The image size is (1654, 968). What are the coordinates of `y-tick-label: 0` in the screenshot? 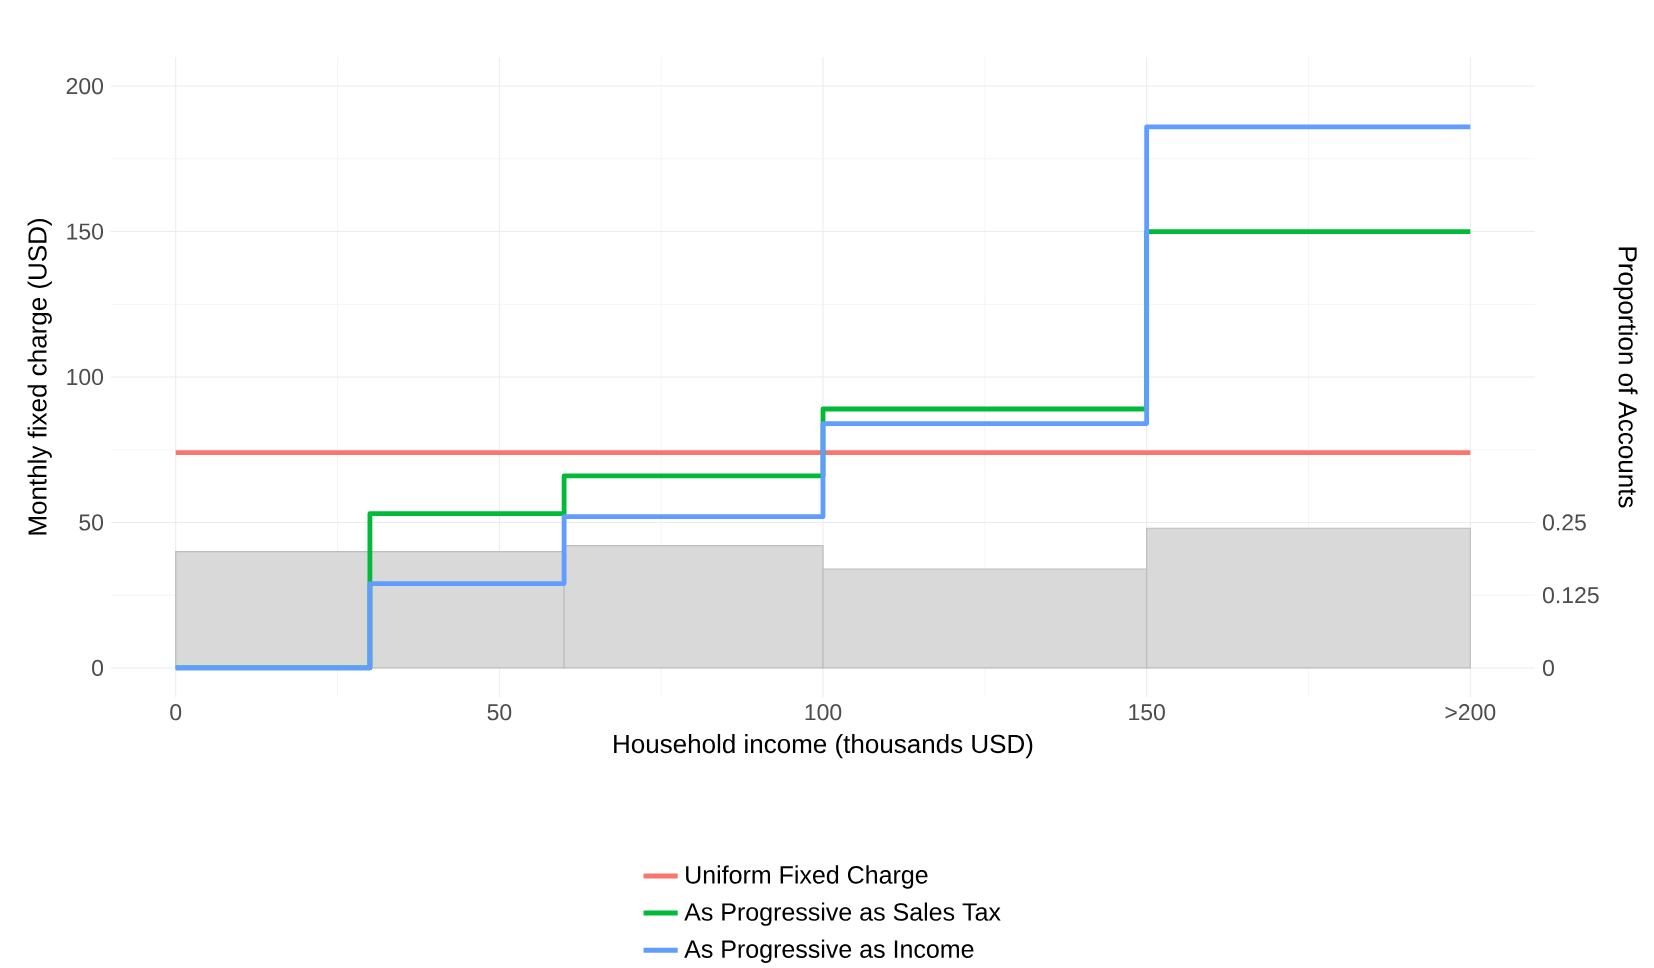 It's located at (98, 668).